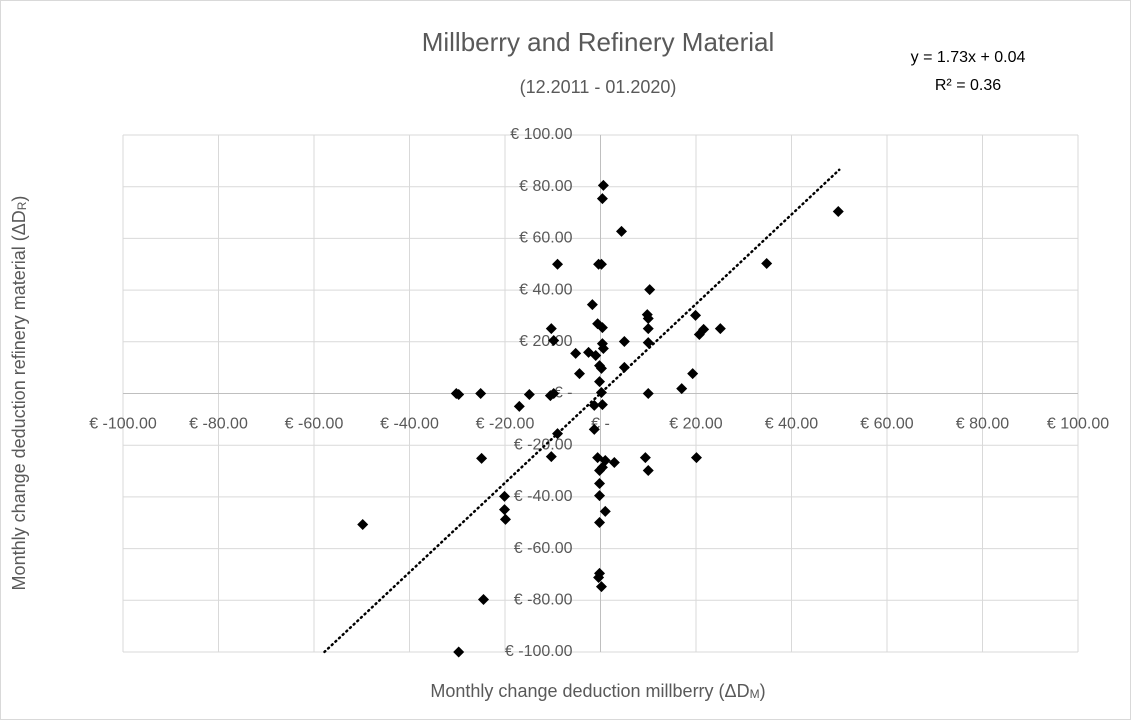 The width and height of the screenshot is (1131, 720). What do you see at coordinates (968, 85) in the screenshot?
I see `trend-r-squared: R² = 0.36` at bounding box center [968, 85].